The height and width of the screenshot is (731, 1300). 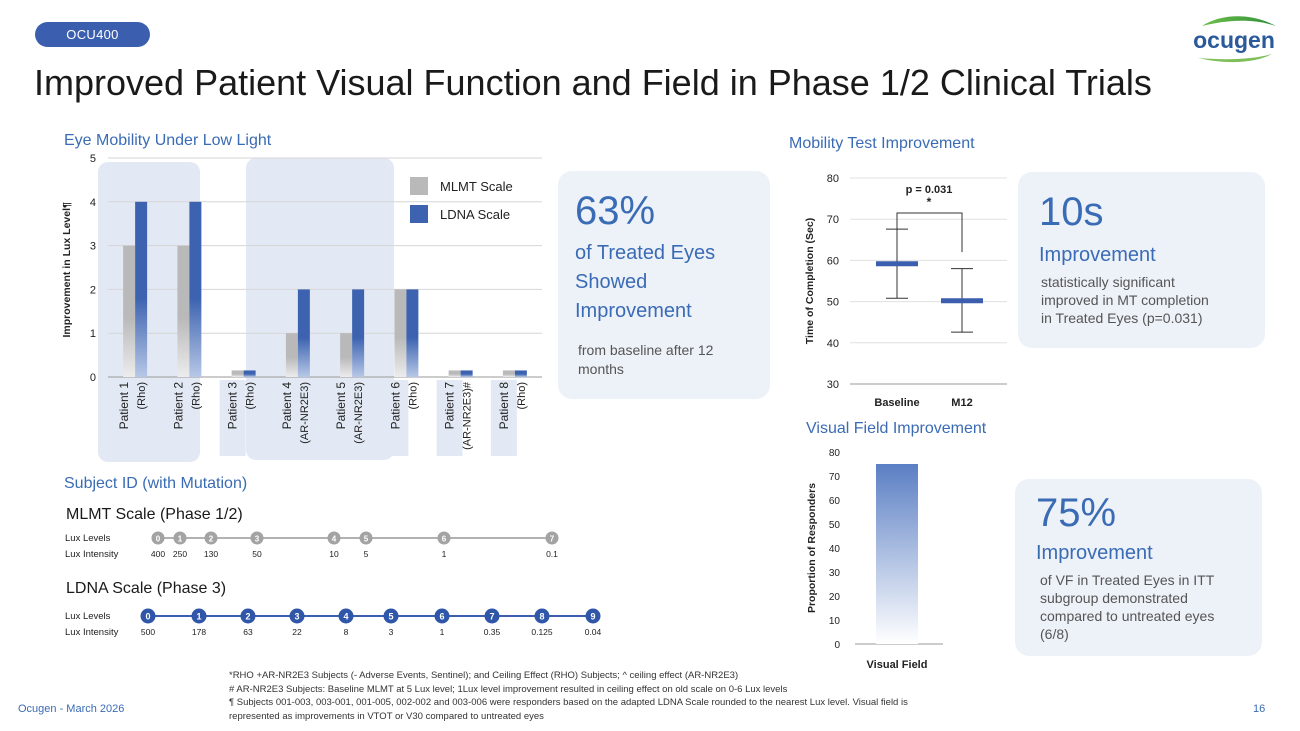 What do you see at coordinates (92, 34) in the screenshot?
I see `program-tag: OCU400` at bounding box center [92, 34].